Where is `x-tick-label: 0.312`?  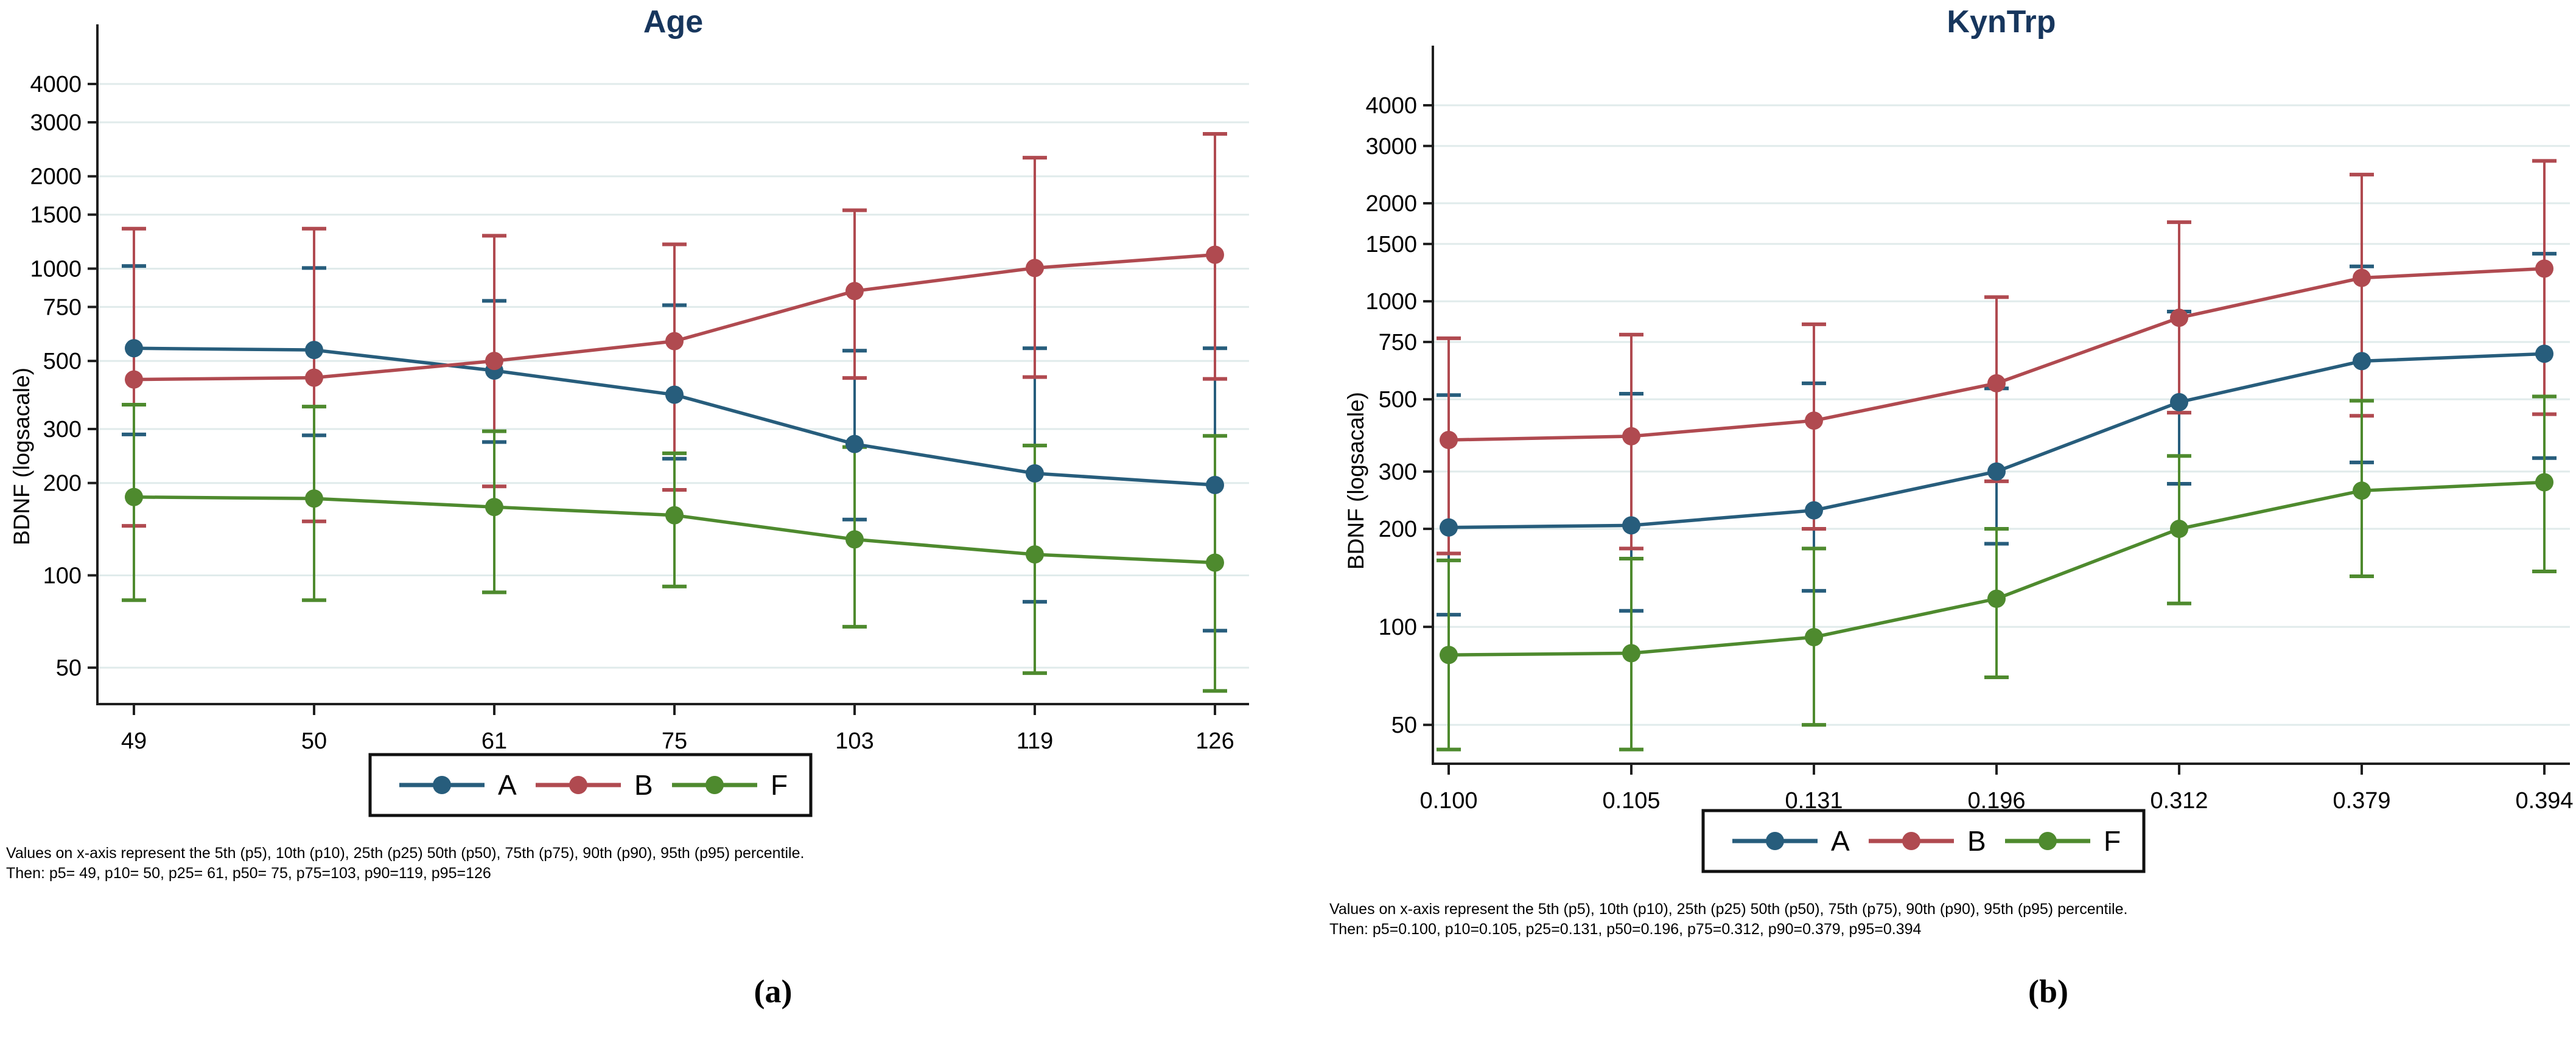 x-tick-label: 0.312 is located at coordinates (2179, 801).